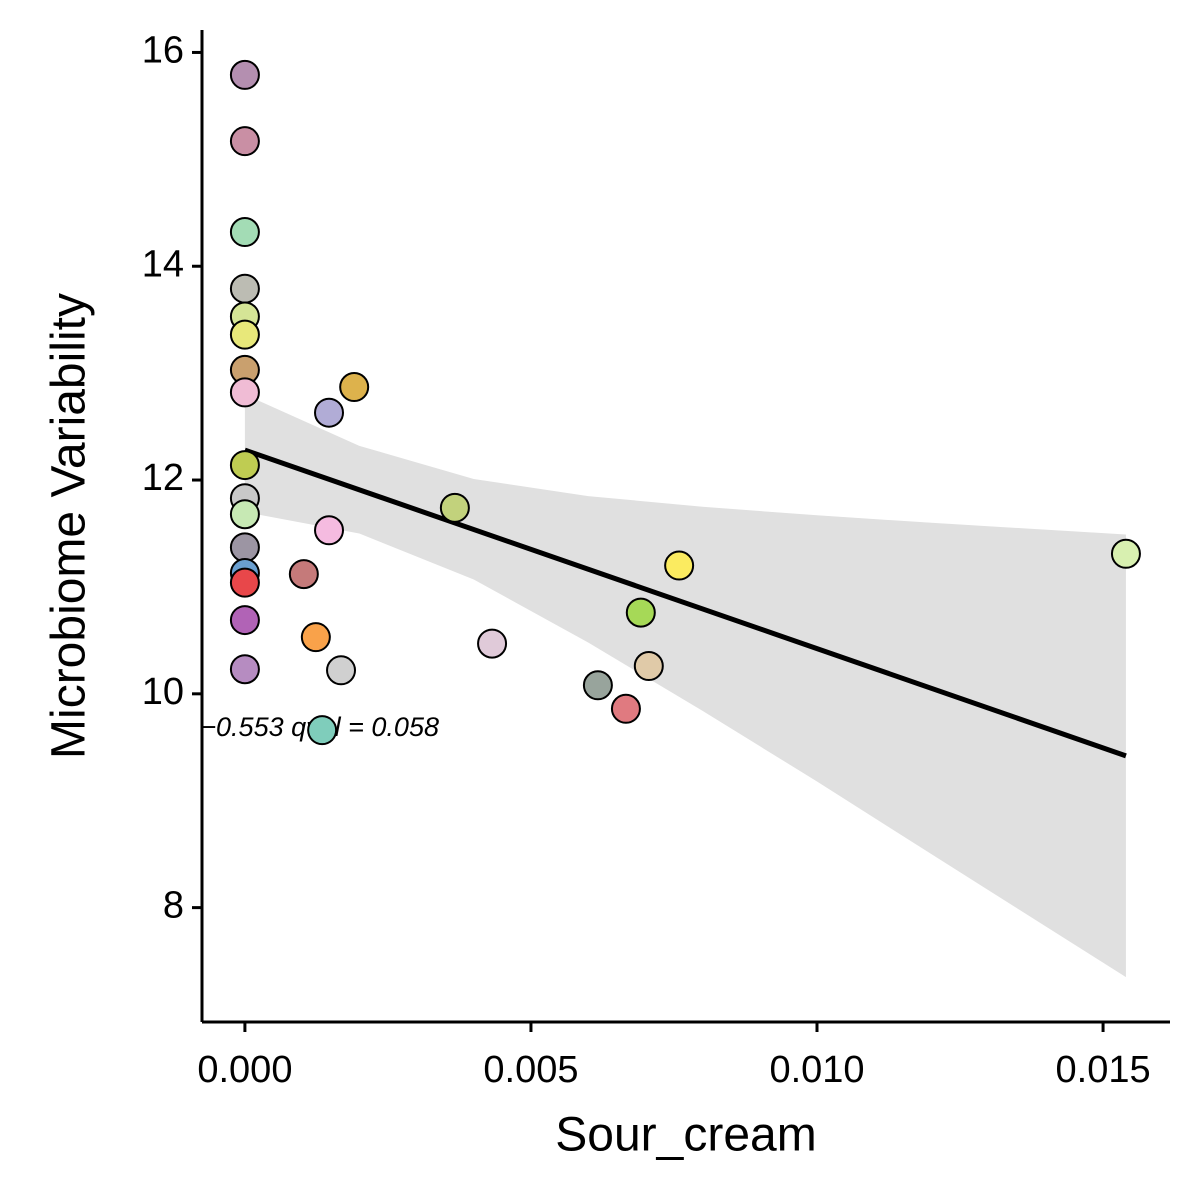 The image size is (1200, 1200). I want to click on y-axis-title: Microbiome Variability, so click(69, 526).